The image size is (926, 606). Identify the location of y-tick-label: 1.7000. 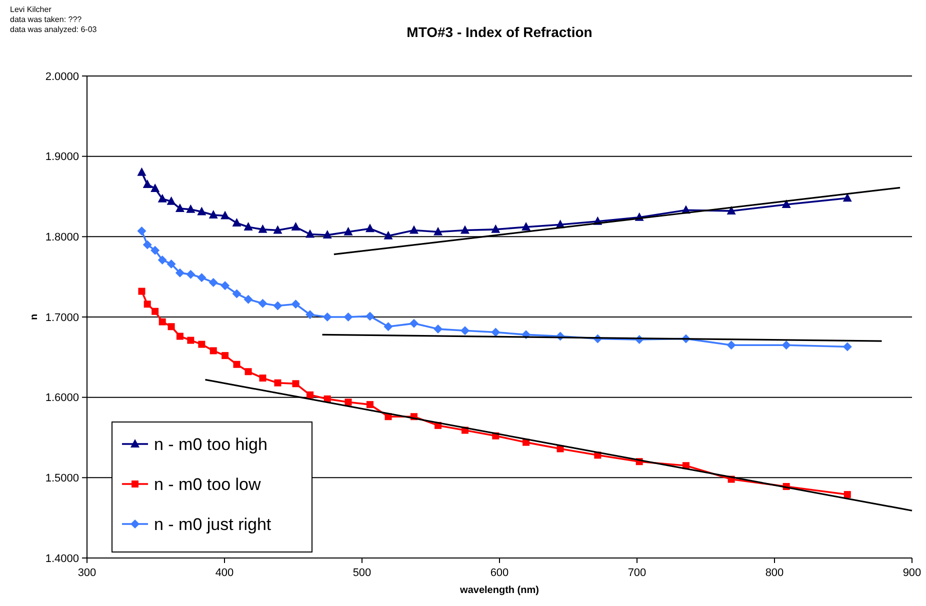
(62, 318).